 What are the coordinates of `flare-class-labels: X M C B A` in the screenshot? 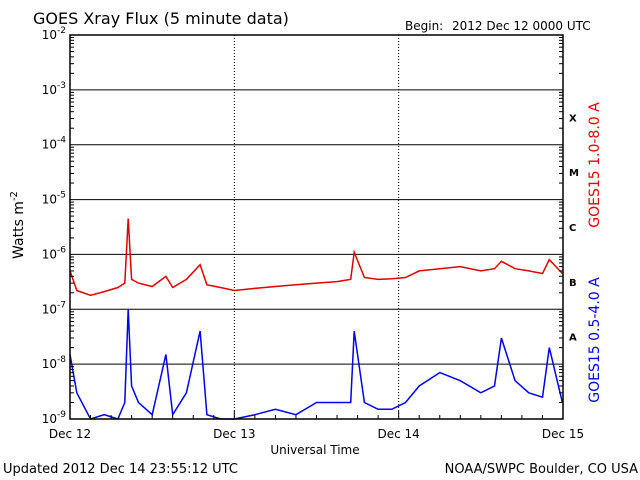 It's located at (574, 228).